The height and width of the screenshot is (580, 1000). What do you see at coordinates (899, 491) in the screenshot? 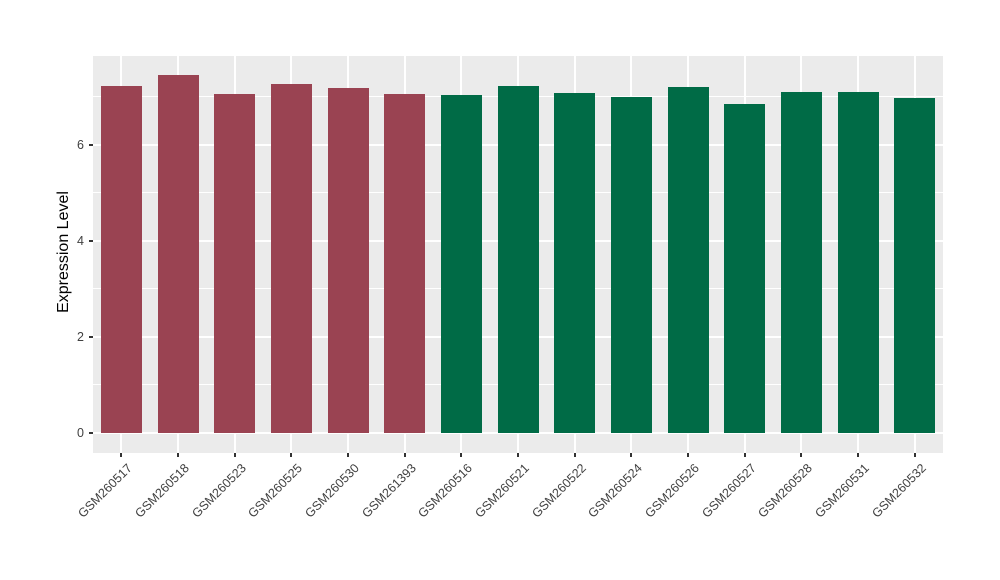
I see `x-tick-label: GSM260532` at bounding box center [899, 491].